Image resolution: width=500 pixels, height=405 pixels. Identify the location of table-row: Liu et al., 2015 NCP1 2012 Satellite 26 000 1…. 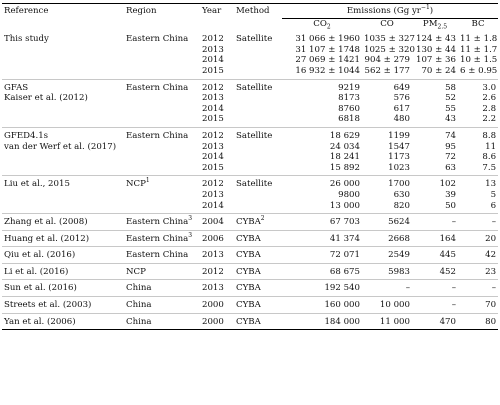
(250, 183).